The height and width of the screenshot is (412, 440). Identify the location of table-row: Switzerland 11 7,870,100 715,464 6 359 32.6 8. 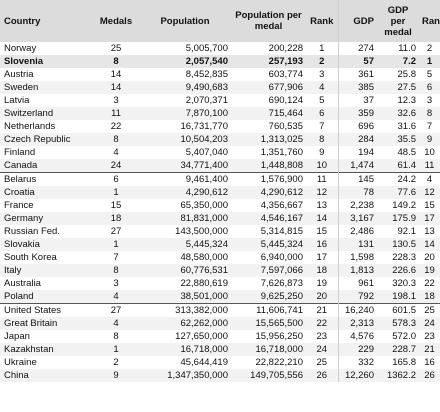
(220, 113).